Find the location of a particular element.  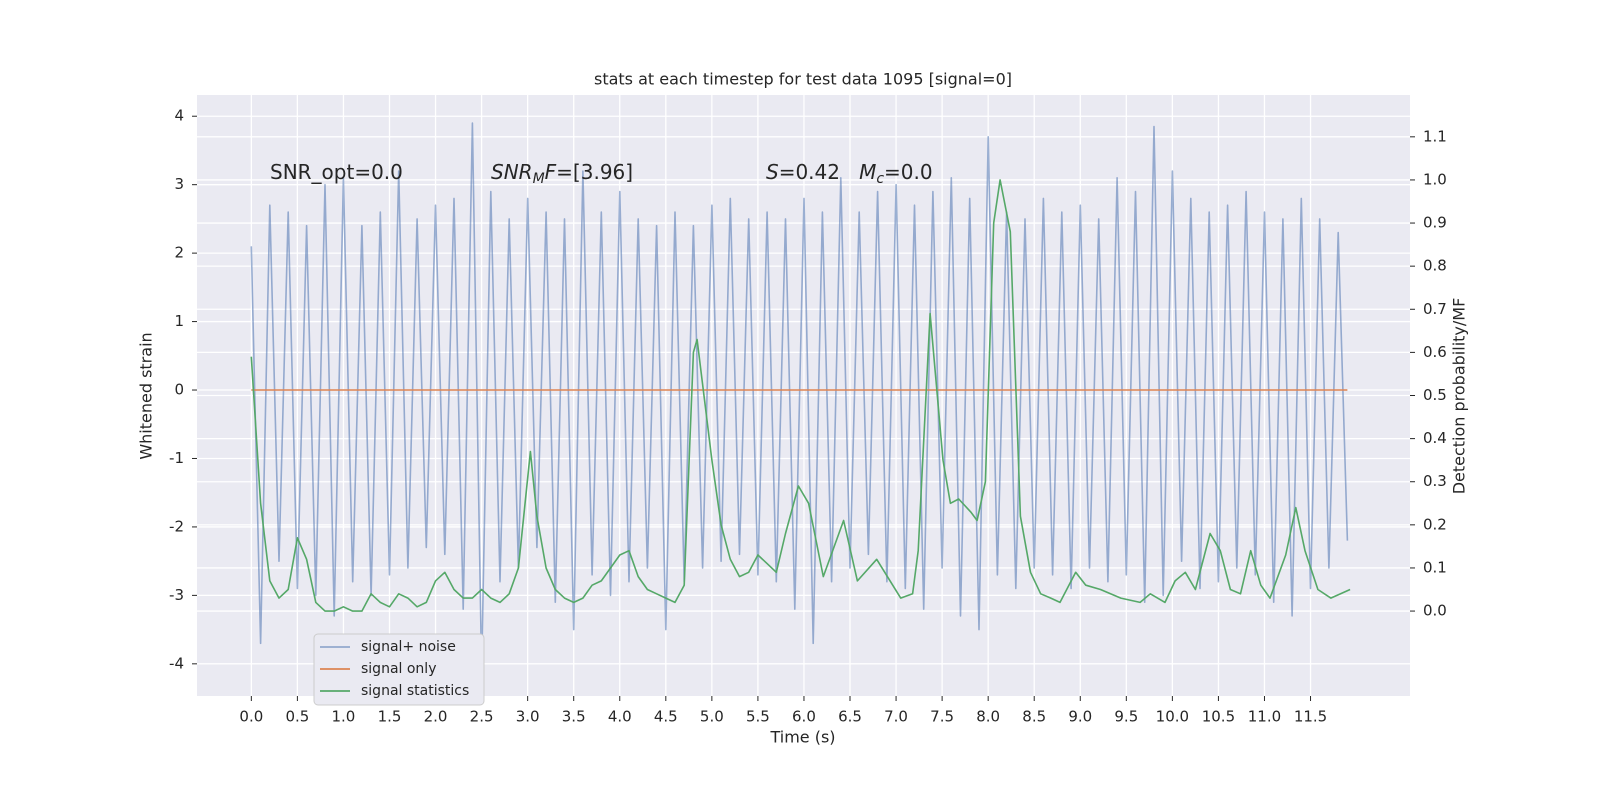

y-tick-label: 4 is located at coordinates (179, 116).